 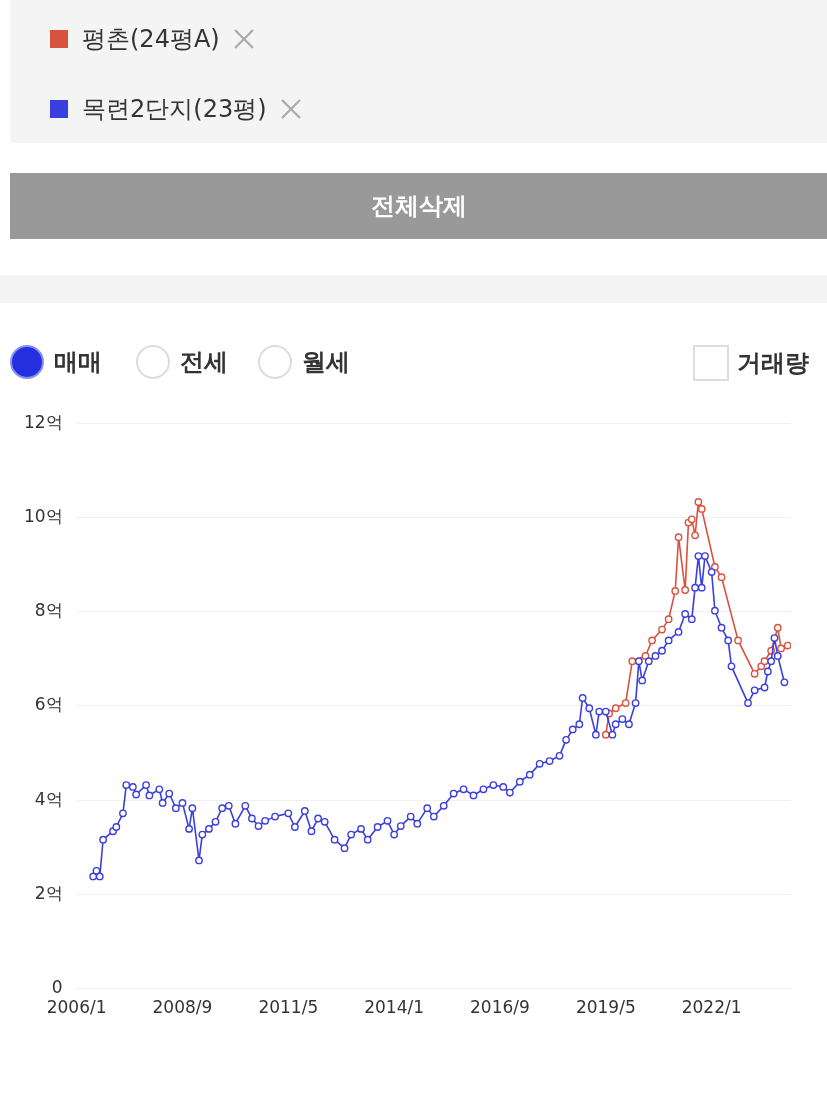 I want to click on x-tick-label: 2011/5, so click(x=288, y=1007).